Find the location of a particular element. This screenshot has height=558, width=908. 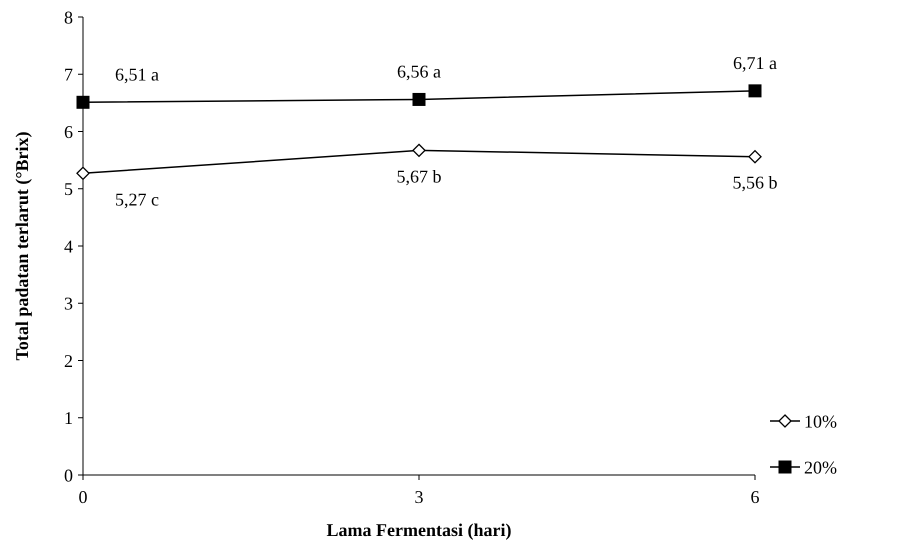

y-axis-title: Total padatan terlarut (°Brix) is located at coordinates (22, 246).